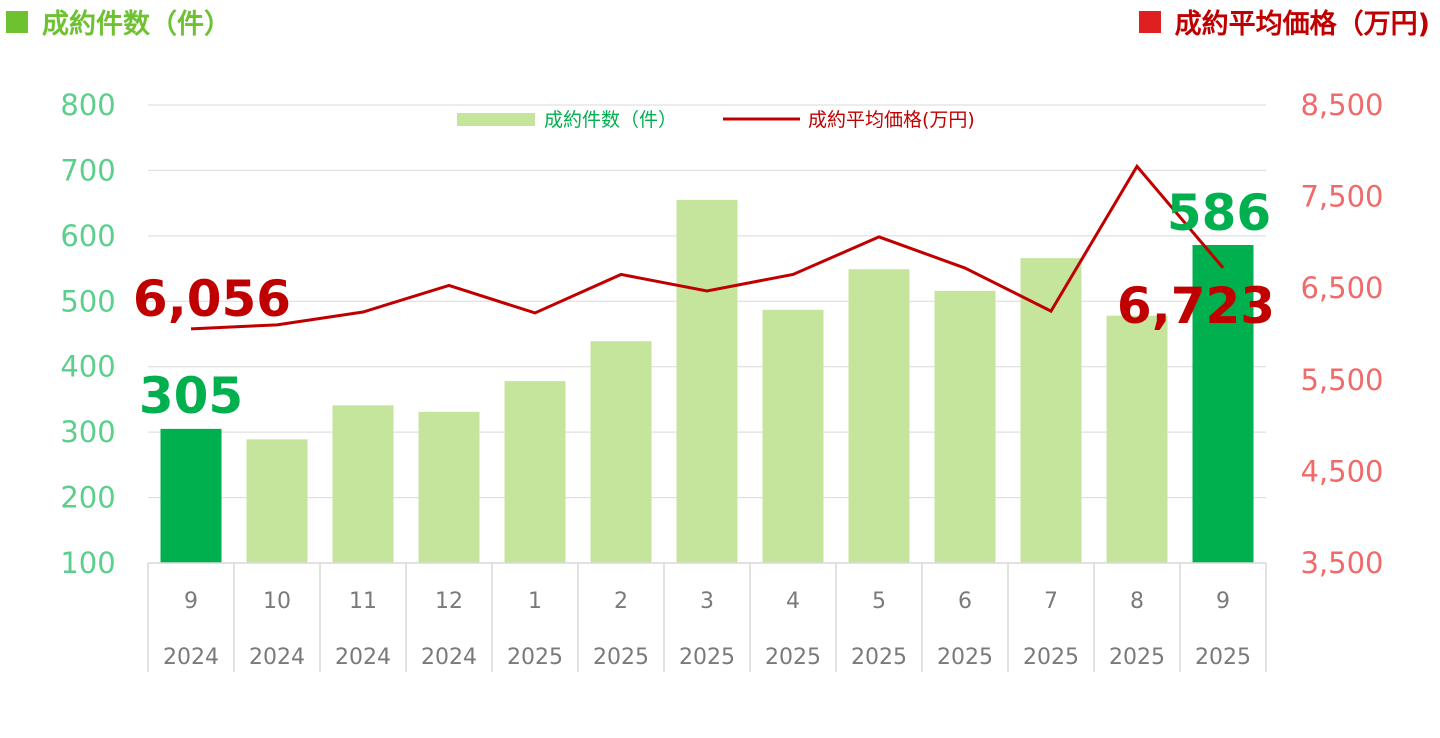  I want to click on bar-last-value-label: 586, so click(1219, 213).